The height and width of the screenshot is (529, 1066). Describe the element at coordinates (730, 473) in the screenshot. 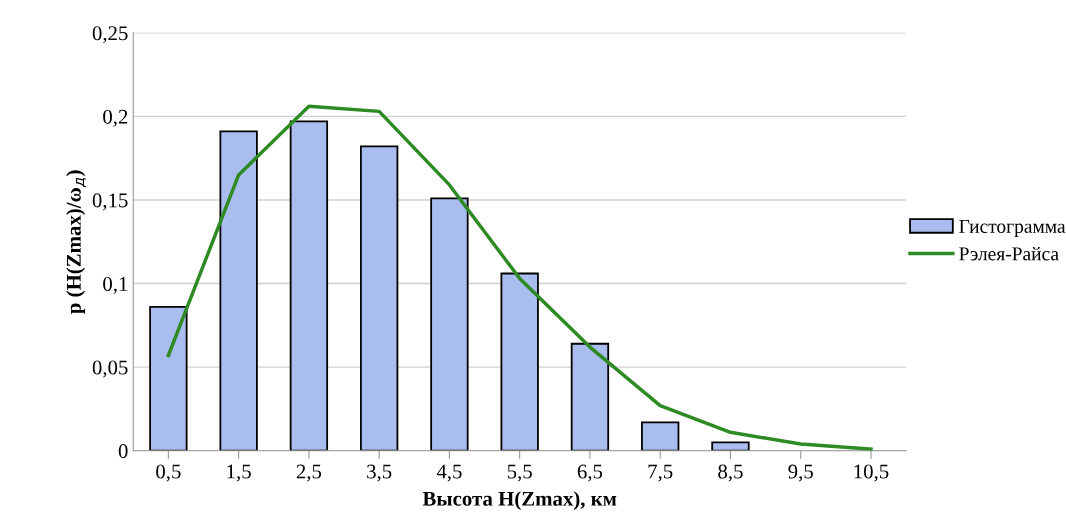

I see `x-tick-label: 8,5` at that location.